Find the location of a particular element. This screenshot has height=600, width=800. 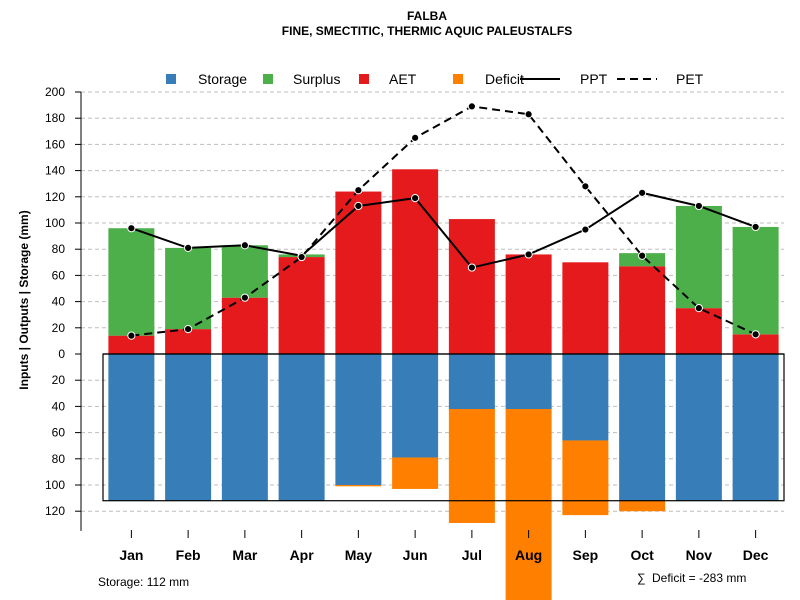

point-pet-mar is located at coordinates (244, 297).